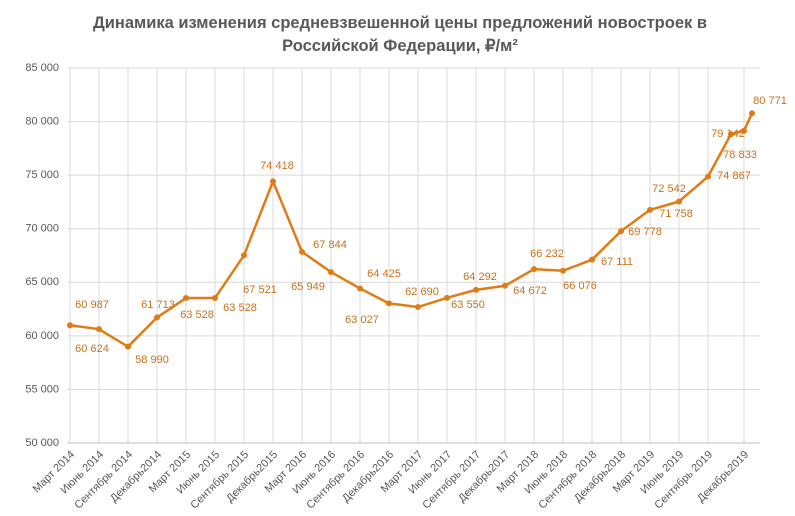  Describe the element at coordinates (92, 305) in the screenshot. I see `data-label: 60 987` at that location.